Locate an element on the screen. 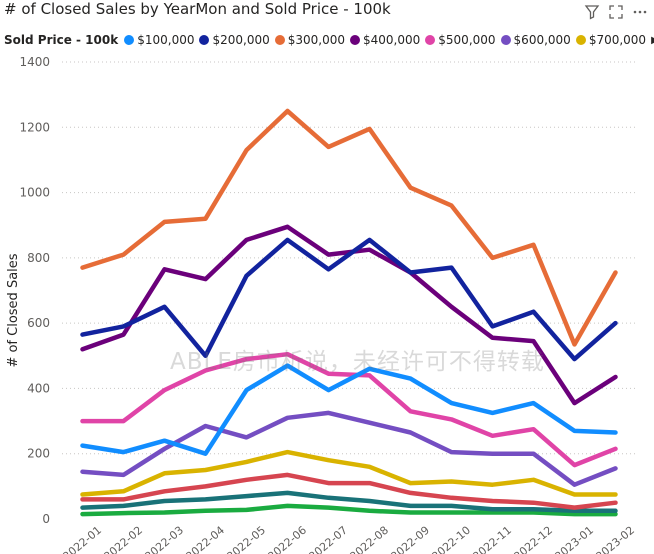  x-tick-label: 2022-08 is located at coordinates (369, 539).